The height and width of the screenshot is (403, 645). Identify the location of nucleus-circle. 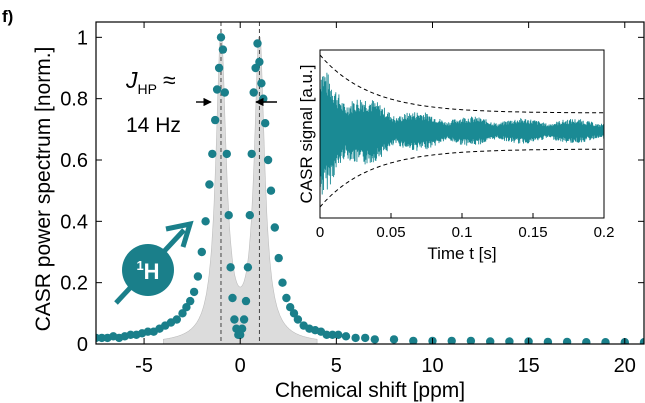
(148, 270).